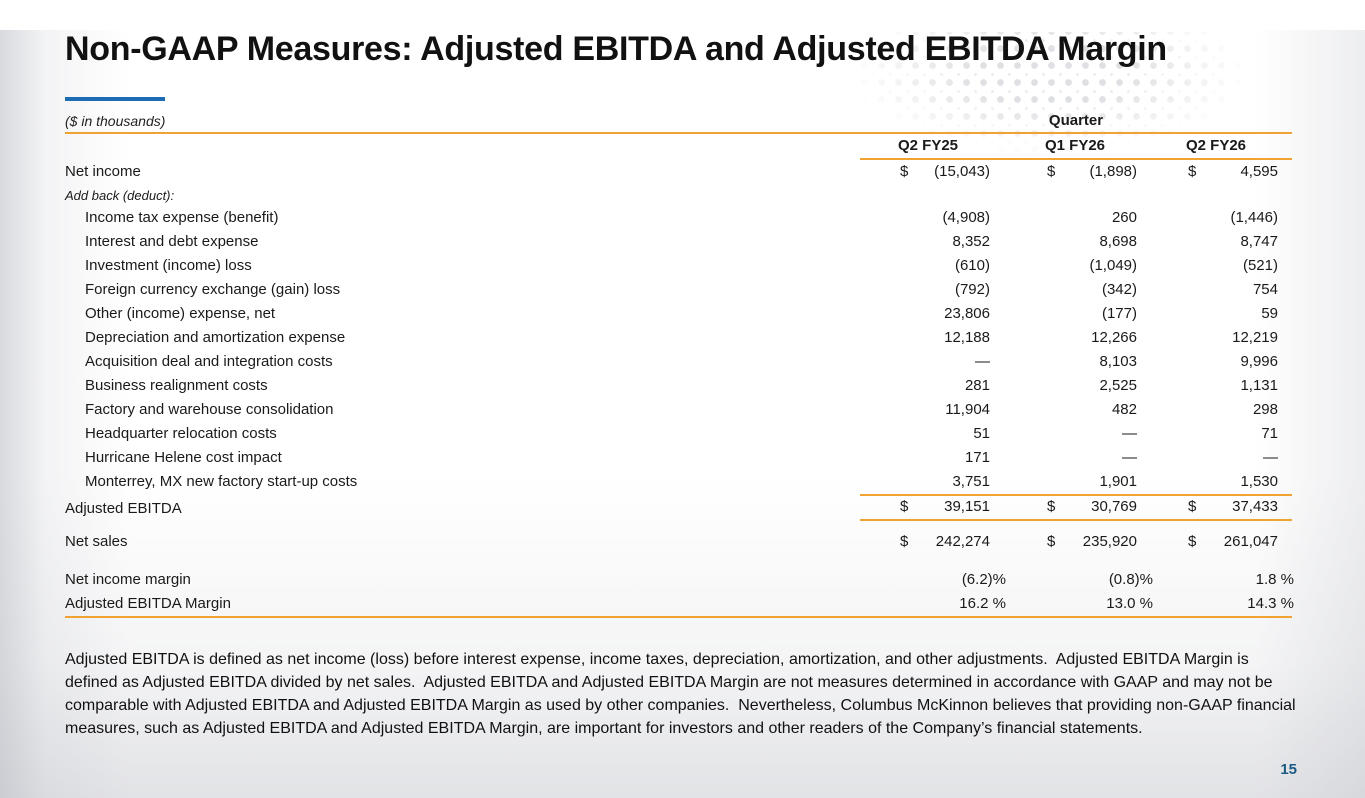 This screenshot has width=1365, height=798. What do you see at coordinates (1213, 290) in the screenshot?
I see `table-cell: 754` at bounding box center [1213, 290].